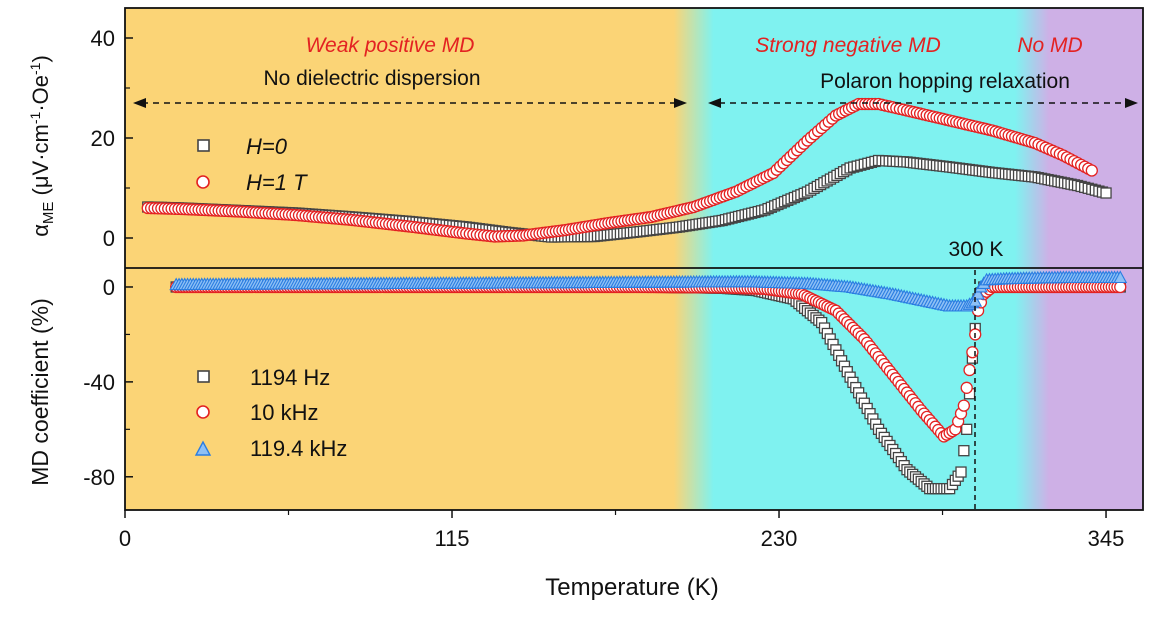 The height and width of the screenshot is (630, 1155). What do you see at coordinates (267, 146) in the screenshot?
I see `legend-label-h0: H=0` at bounding box center [267, 146].